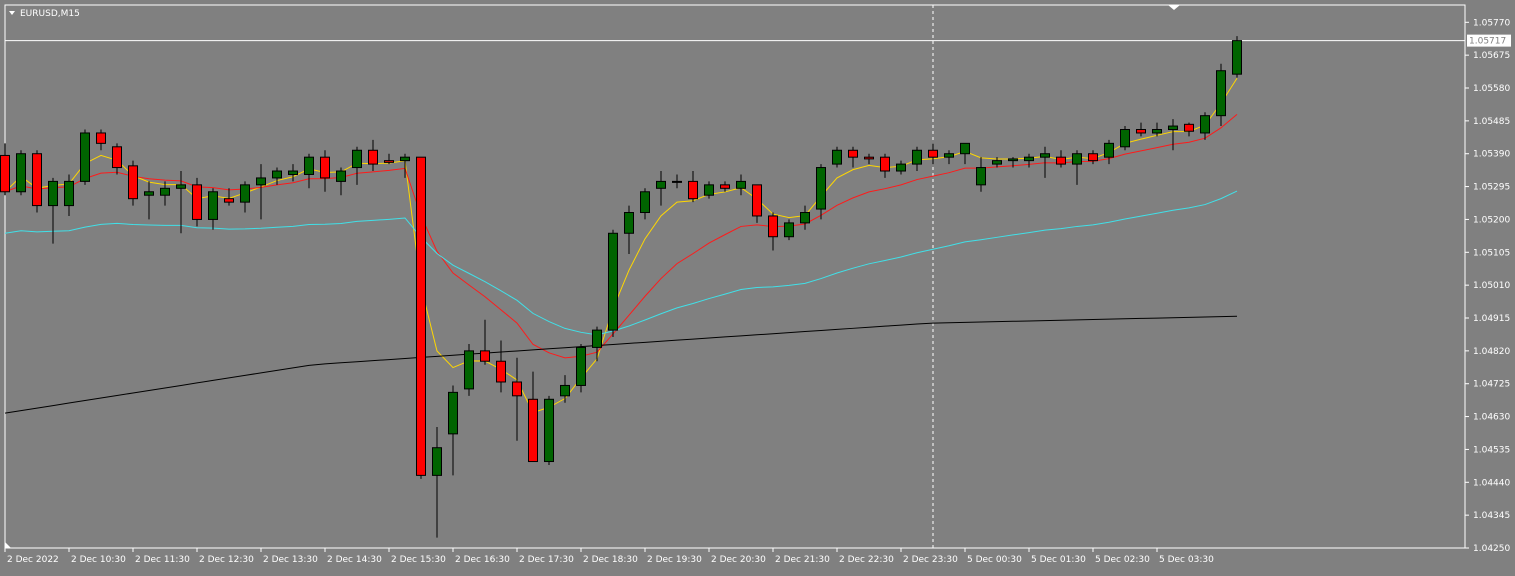 Image resolution: width=1515 pixels, height=576 pixels. Describe the element at coordinates (802, 560) in the screenshot. I see `x-tick-label: 2 Dec 21:30` at that location.